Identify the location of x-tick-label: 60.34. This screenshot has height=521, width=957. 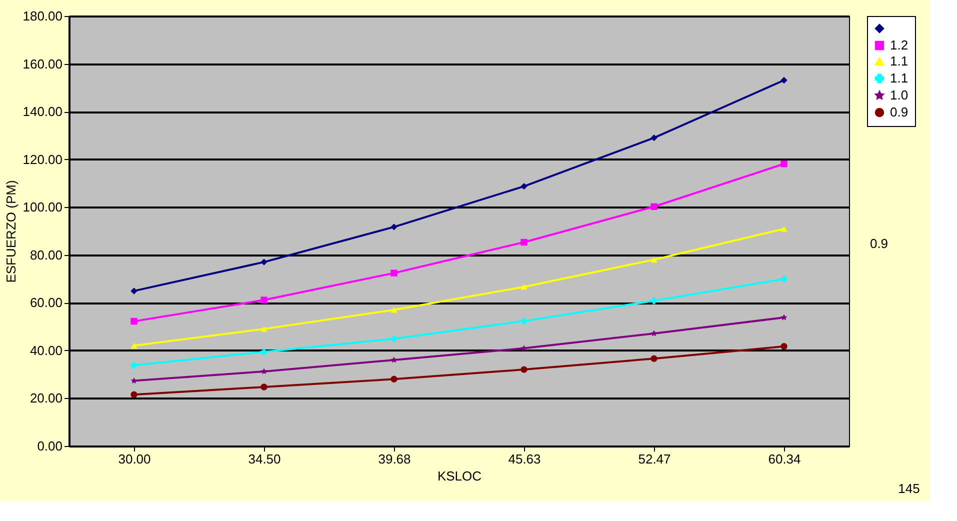
(784, 459).